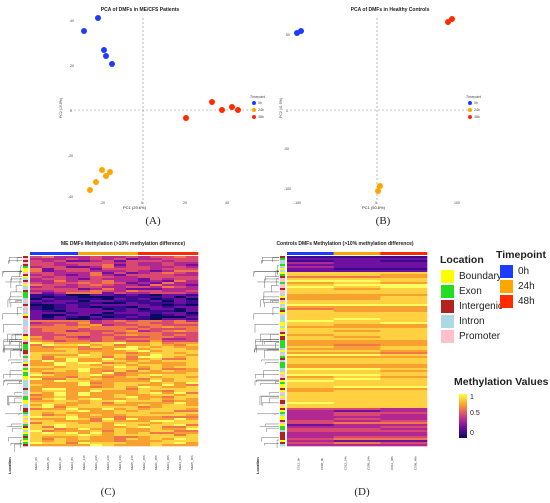 This screenshot has width=550, height=503. What do you see at coordinates (61, 108) in the screenshot?
I see `a-ylabel: PC2 (19.8%)` at bounding box center [61, 108].